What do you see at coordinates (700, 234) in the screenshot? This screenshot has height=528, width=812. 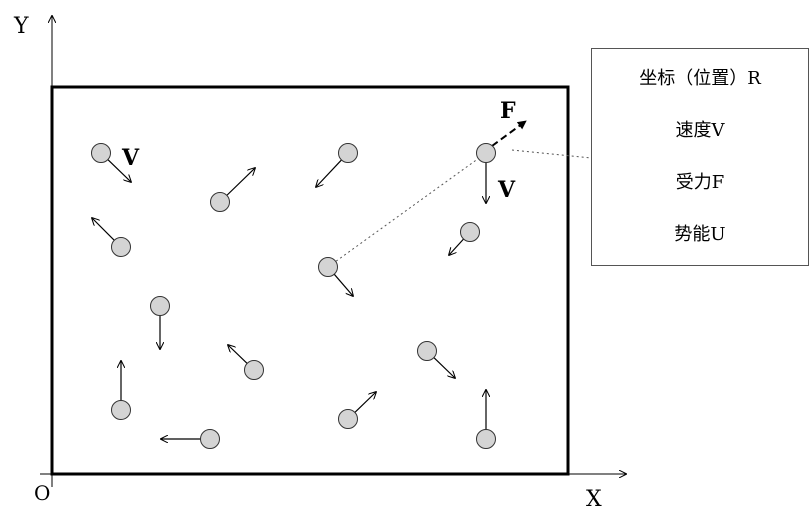 I see `property-potential-energy: 势能U` at bounding box center [700, 234].